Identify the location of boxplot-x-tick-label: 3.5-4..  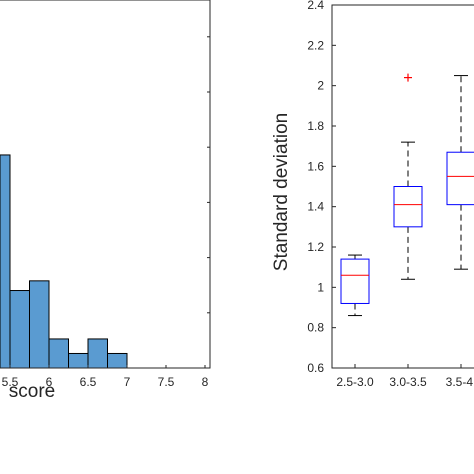
(460, 382).